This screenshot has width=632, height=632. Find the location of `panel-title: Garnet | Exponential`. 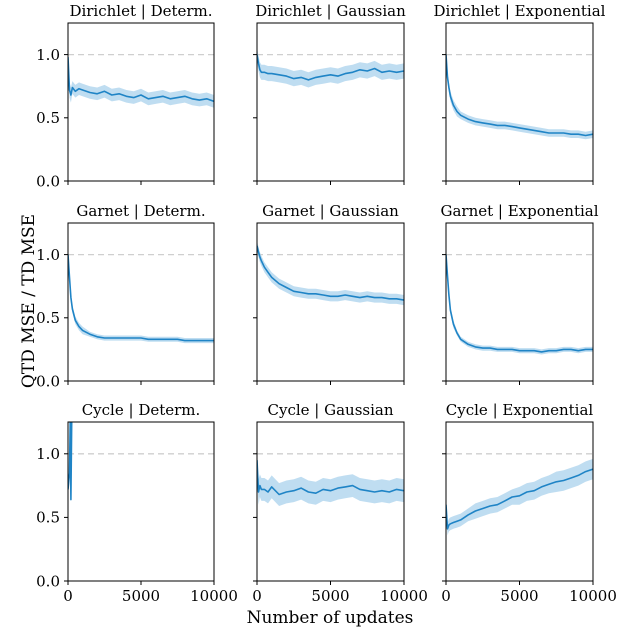

panel-title: Garnet | Exponential is located at coordinates (519, 211).